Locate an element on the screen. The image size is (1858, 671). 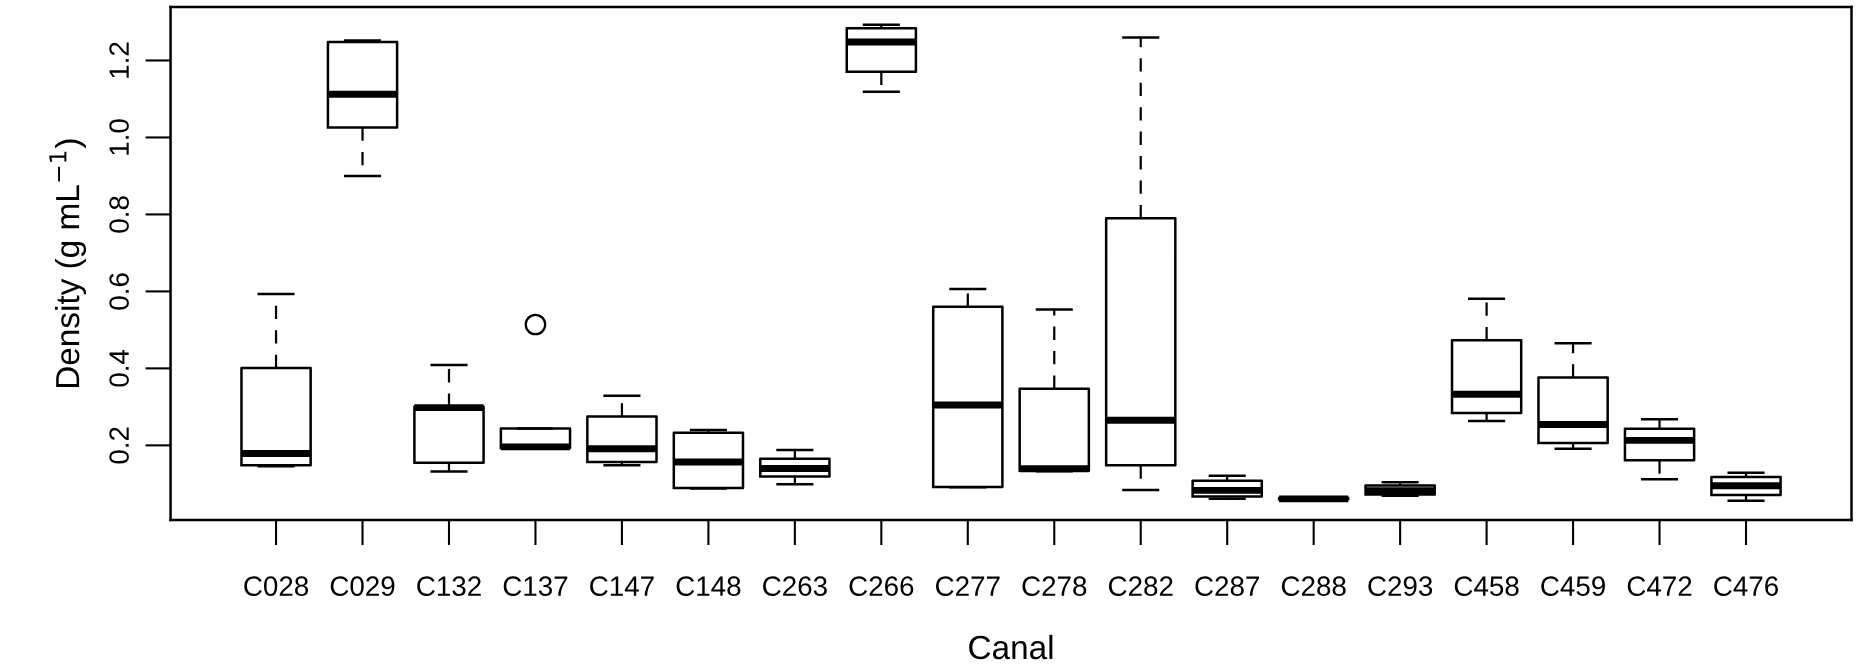
x-tick-label: C132 is located at coordinates (449, 586).